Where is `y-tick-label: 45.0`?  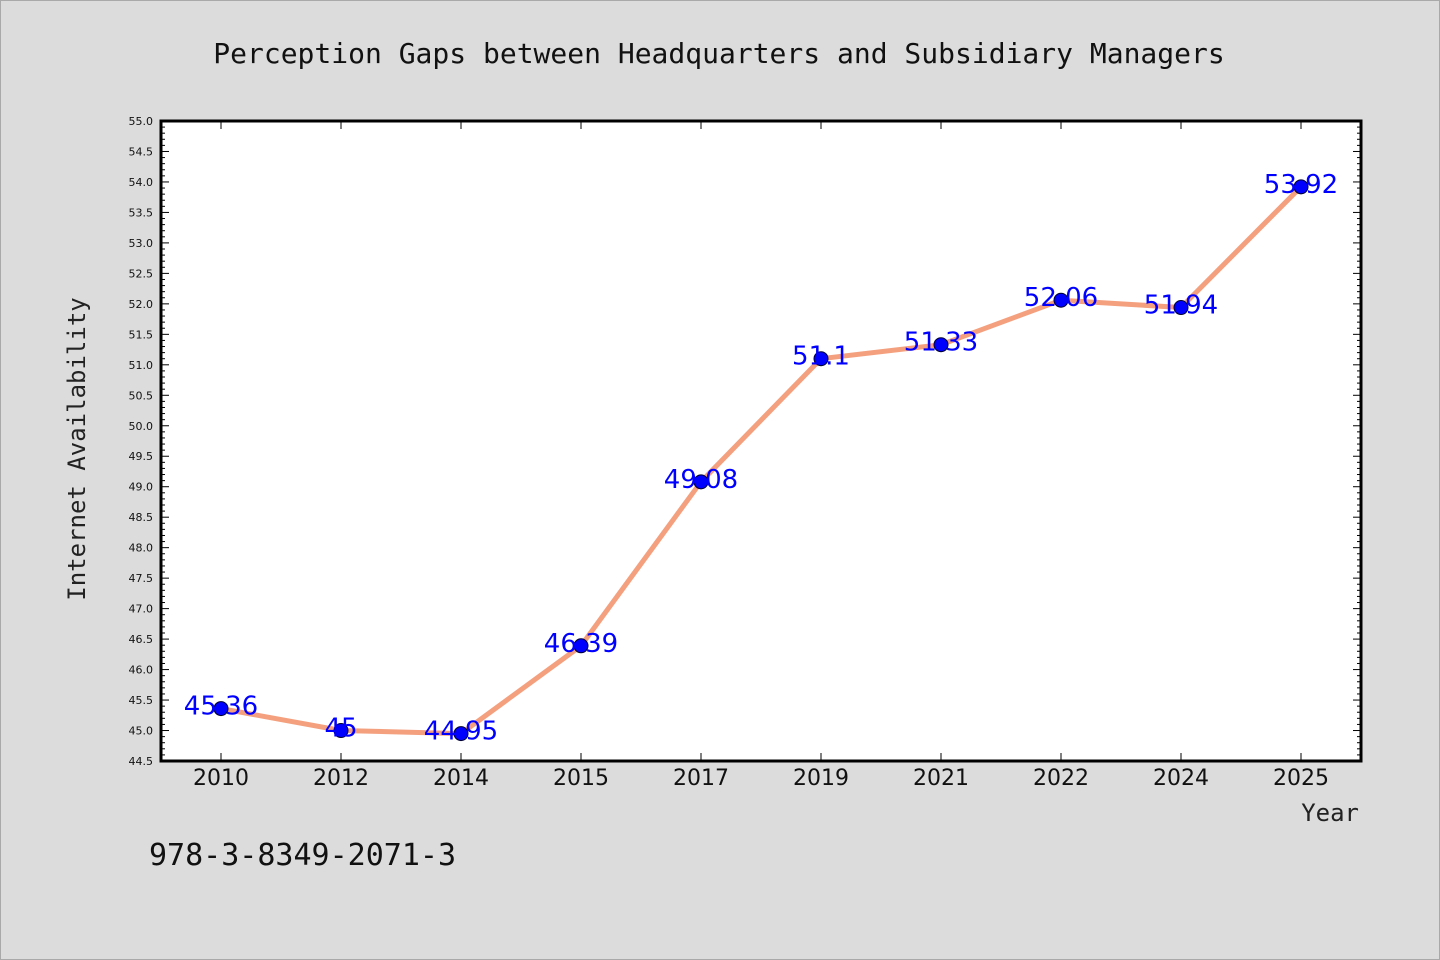
y-tick-label: 45.0 is located at coordinates (141, 731).